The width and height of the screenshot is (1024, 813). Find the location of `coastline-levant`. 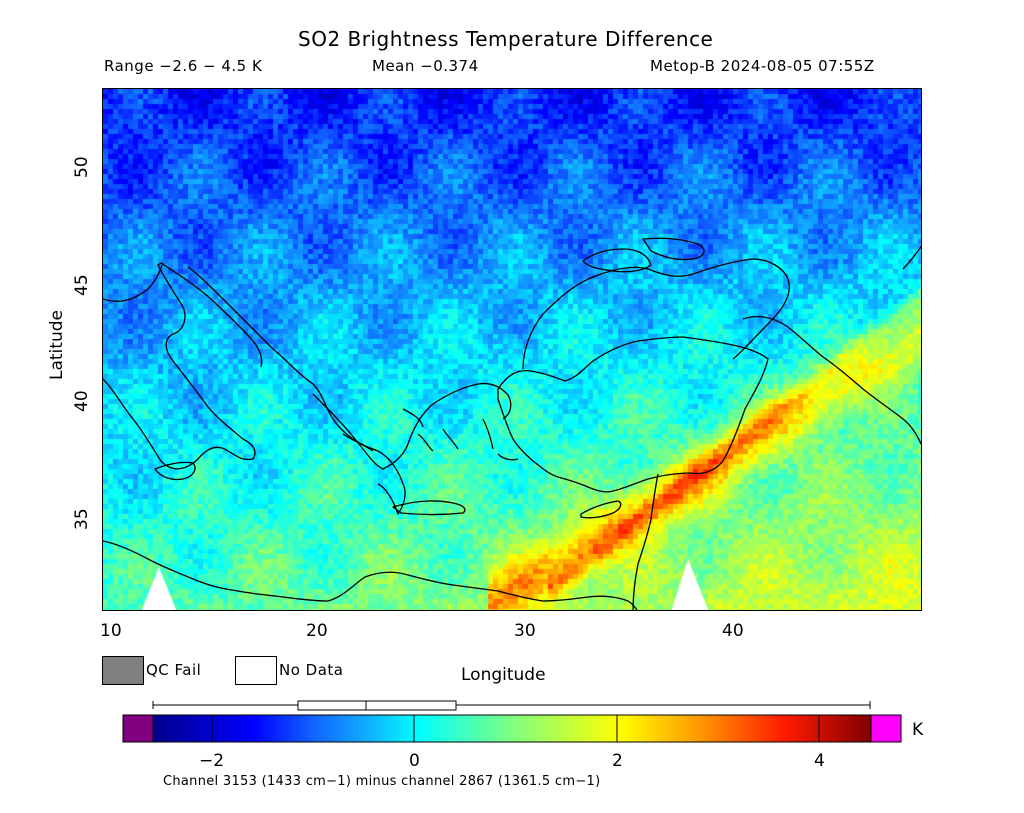

coastline-levant is located at coordinates (645, 541).